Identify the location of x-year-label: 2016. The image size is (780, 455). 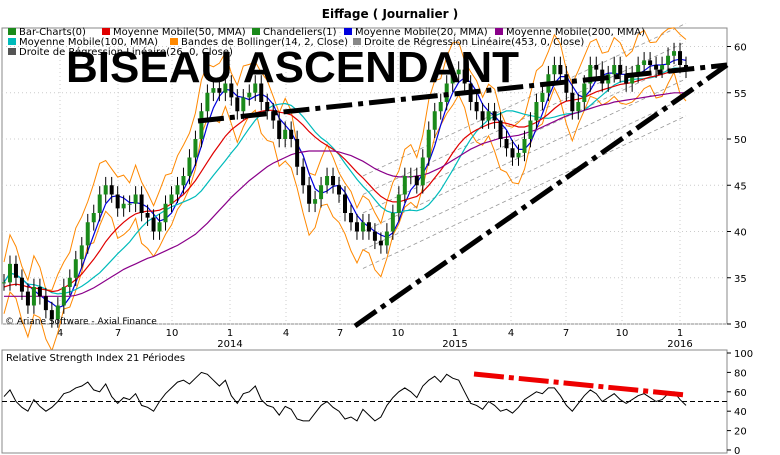
(679, 344).